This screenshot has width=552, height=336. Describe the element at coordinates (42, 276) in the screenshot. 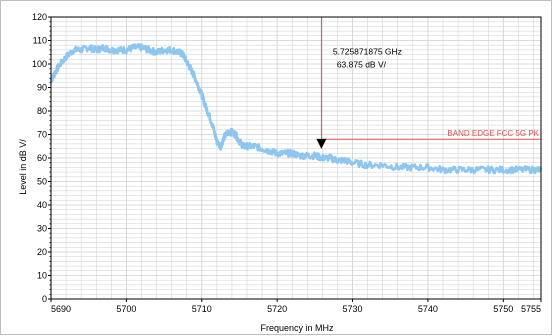

I see `y-tick-label: 10` at that location.